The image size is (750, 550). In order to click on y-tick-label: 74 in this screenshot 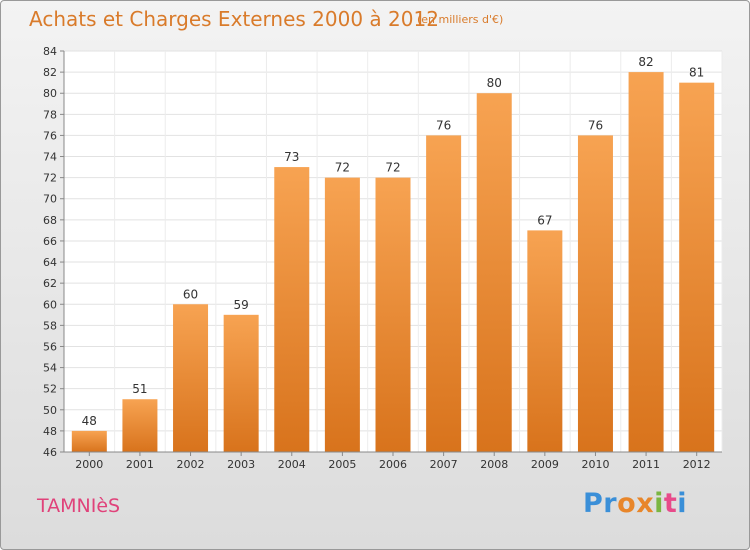, I will do `click(50, 157)`.